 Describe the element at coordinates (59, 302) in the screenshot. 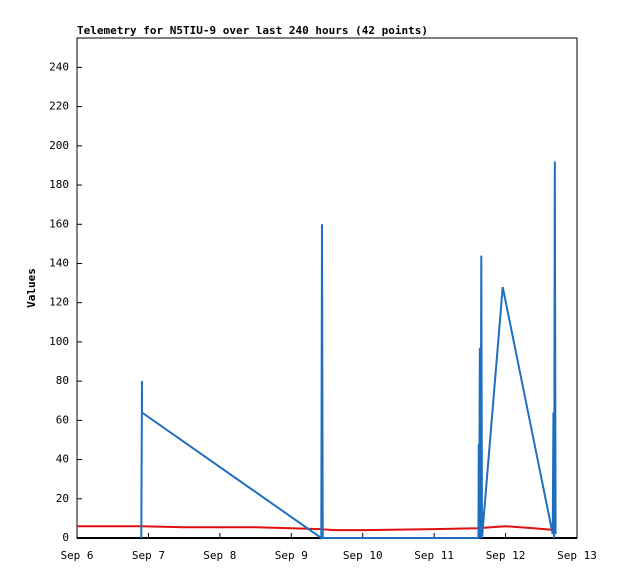

I see `y-tick-label: 120` at that location.